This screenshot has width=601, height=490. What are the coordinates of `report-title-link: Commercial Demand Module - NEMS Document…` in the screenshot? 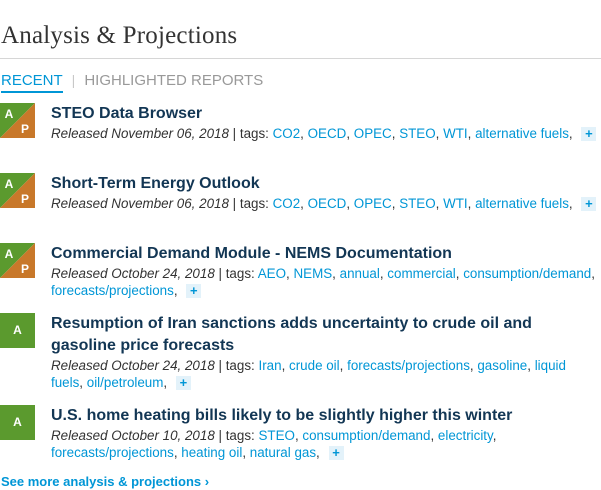 It's located at (251, 253).